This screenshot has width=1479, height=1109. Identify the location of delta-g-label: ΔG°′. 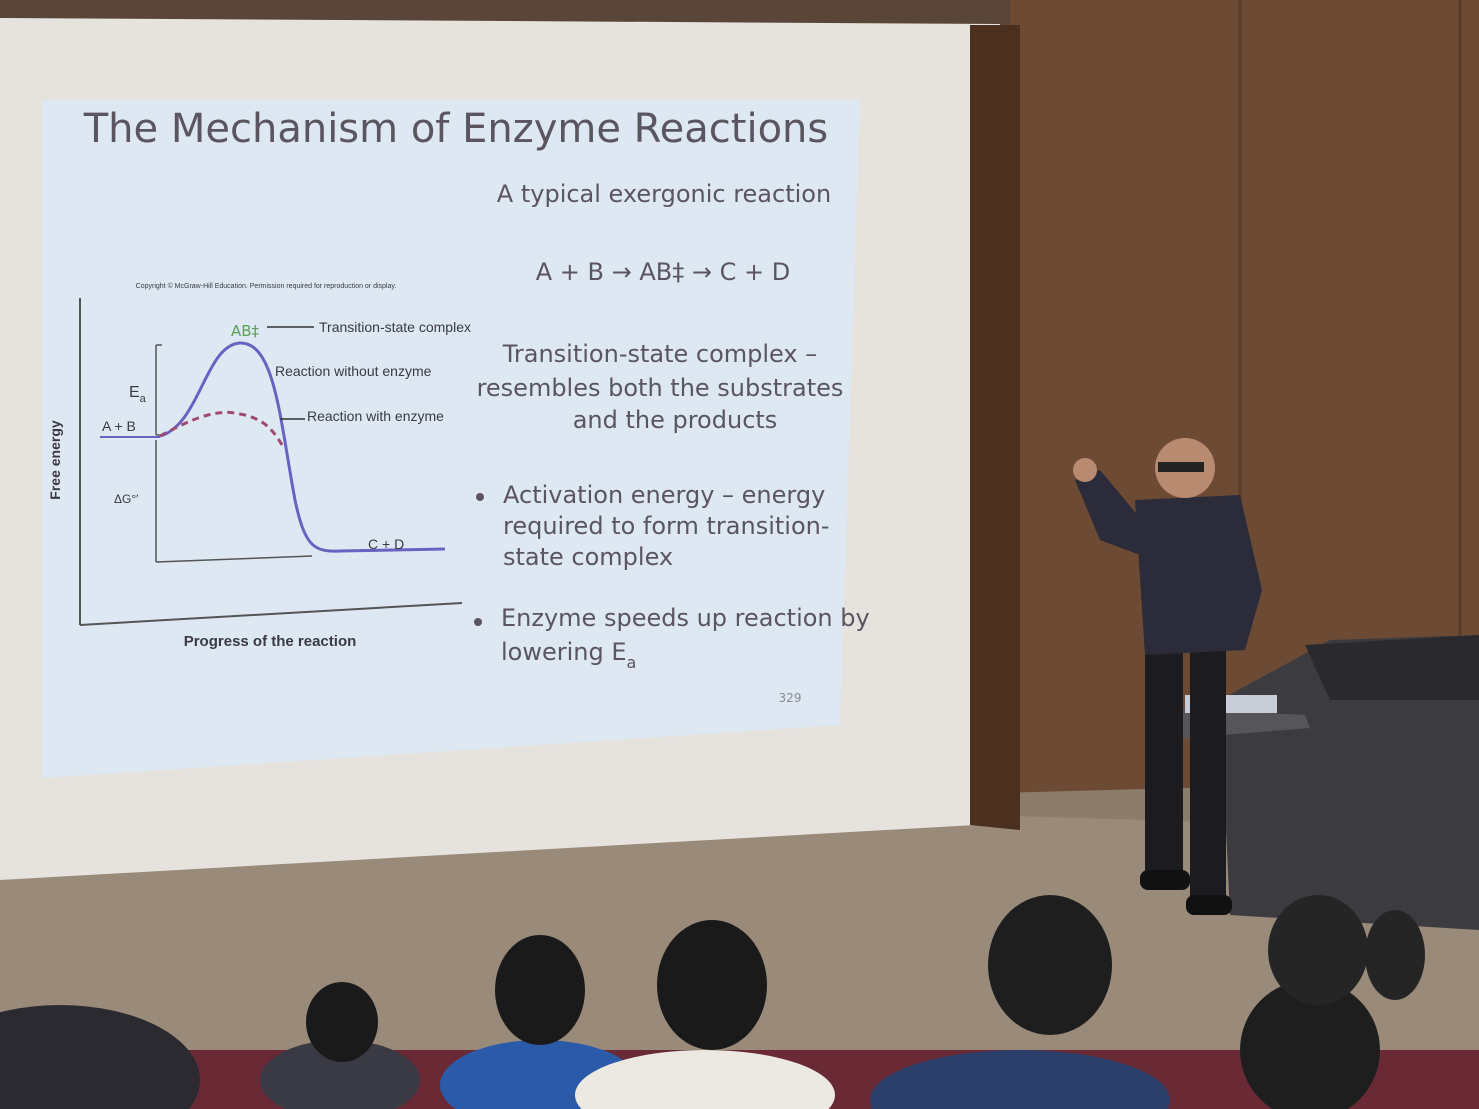
(126, 499).